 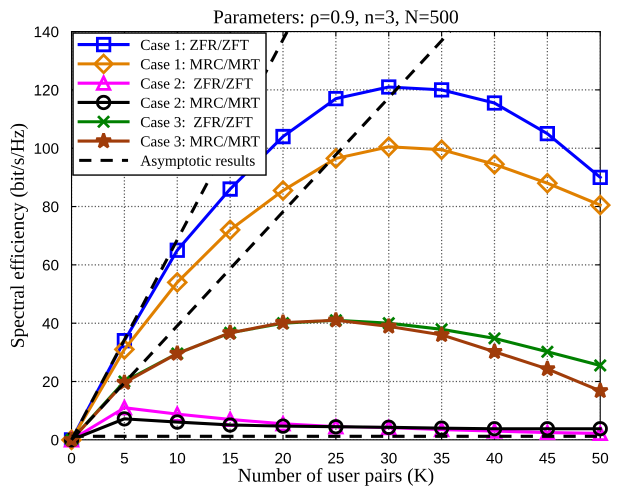 I want to click on x-tick-label: 30, so click(x=388, y=458).